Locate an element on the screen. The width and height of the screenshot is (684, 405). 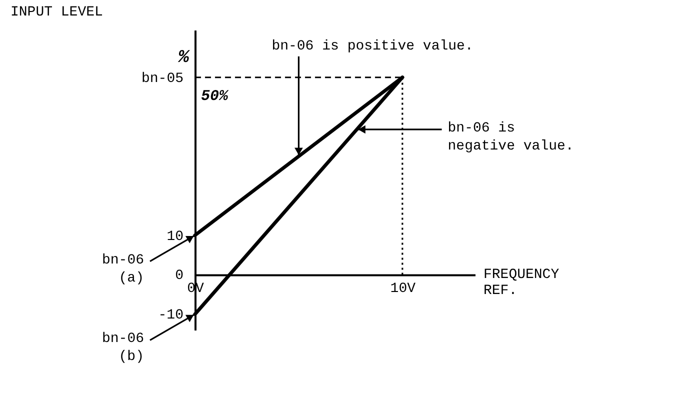
annotation: bn-06 is positive value. is located at coordinates (373, 46).